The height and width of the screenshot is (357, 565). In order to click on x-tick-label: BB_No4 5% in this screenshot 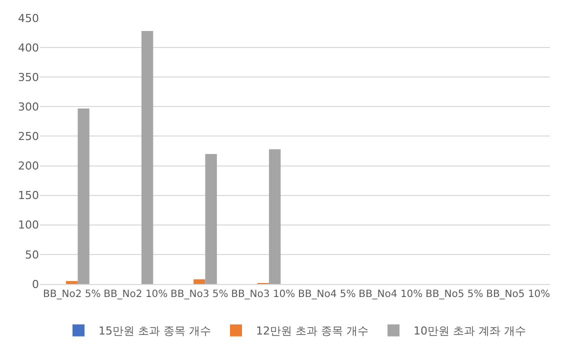, I will do `click(327, 294)`.